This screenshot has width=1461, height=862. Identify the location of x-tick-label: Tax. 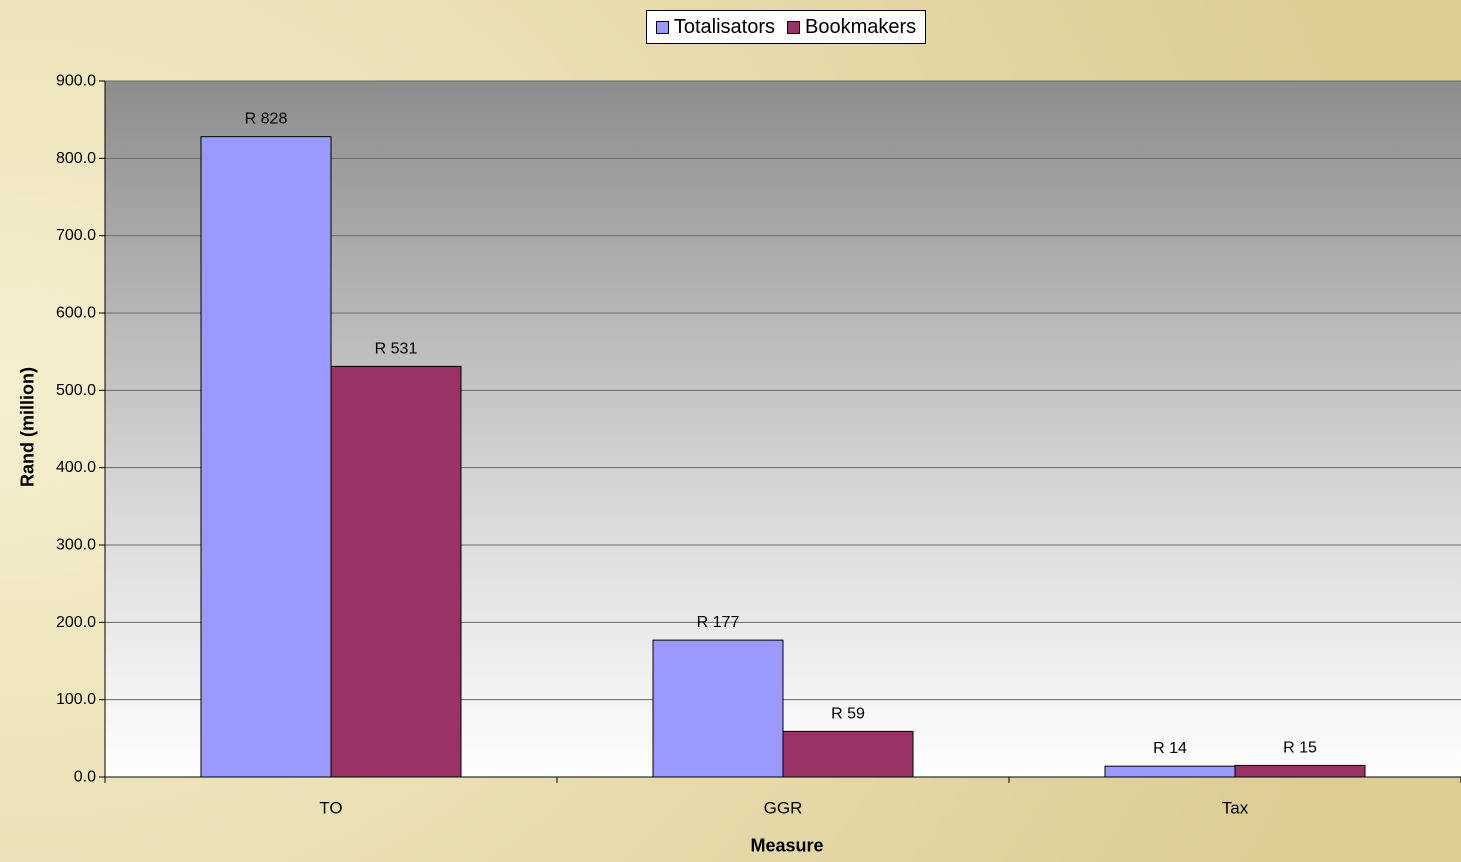
(1235, 808).